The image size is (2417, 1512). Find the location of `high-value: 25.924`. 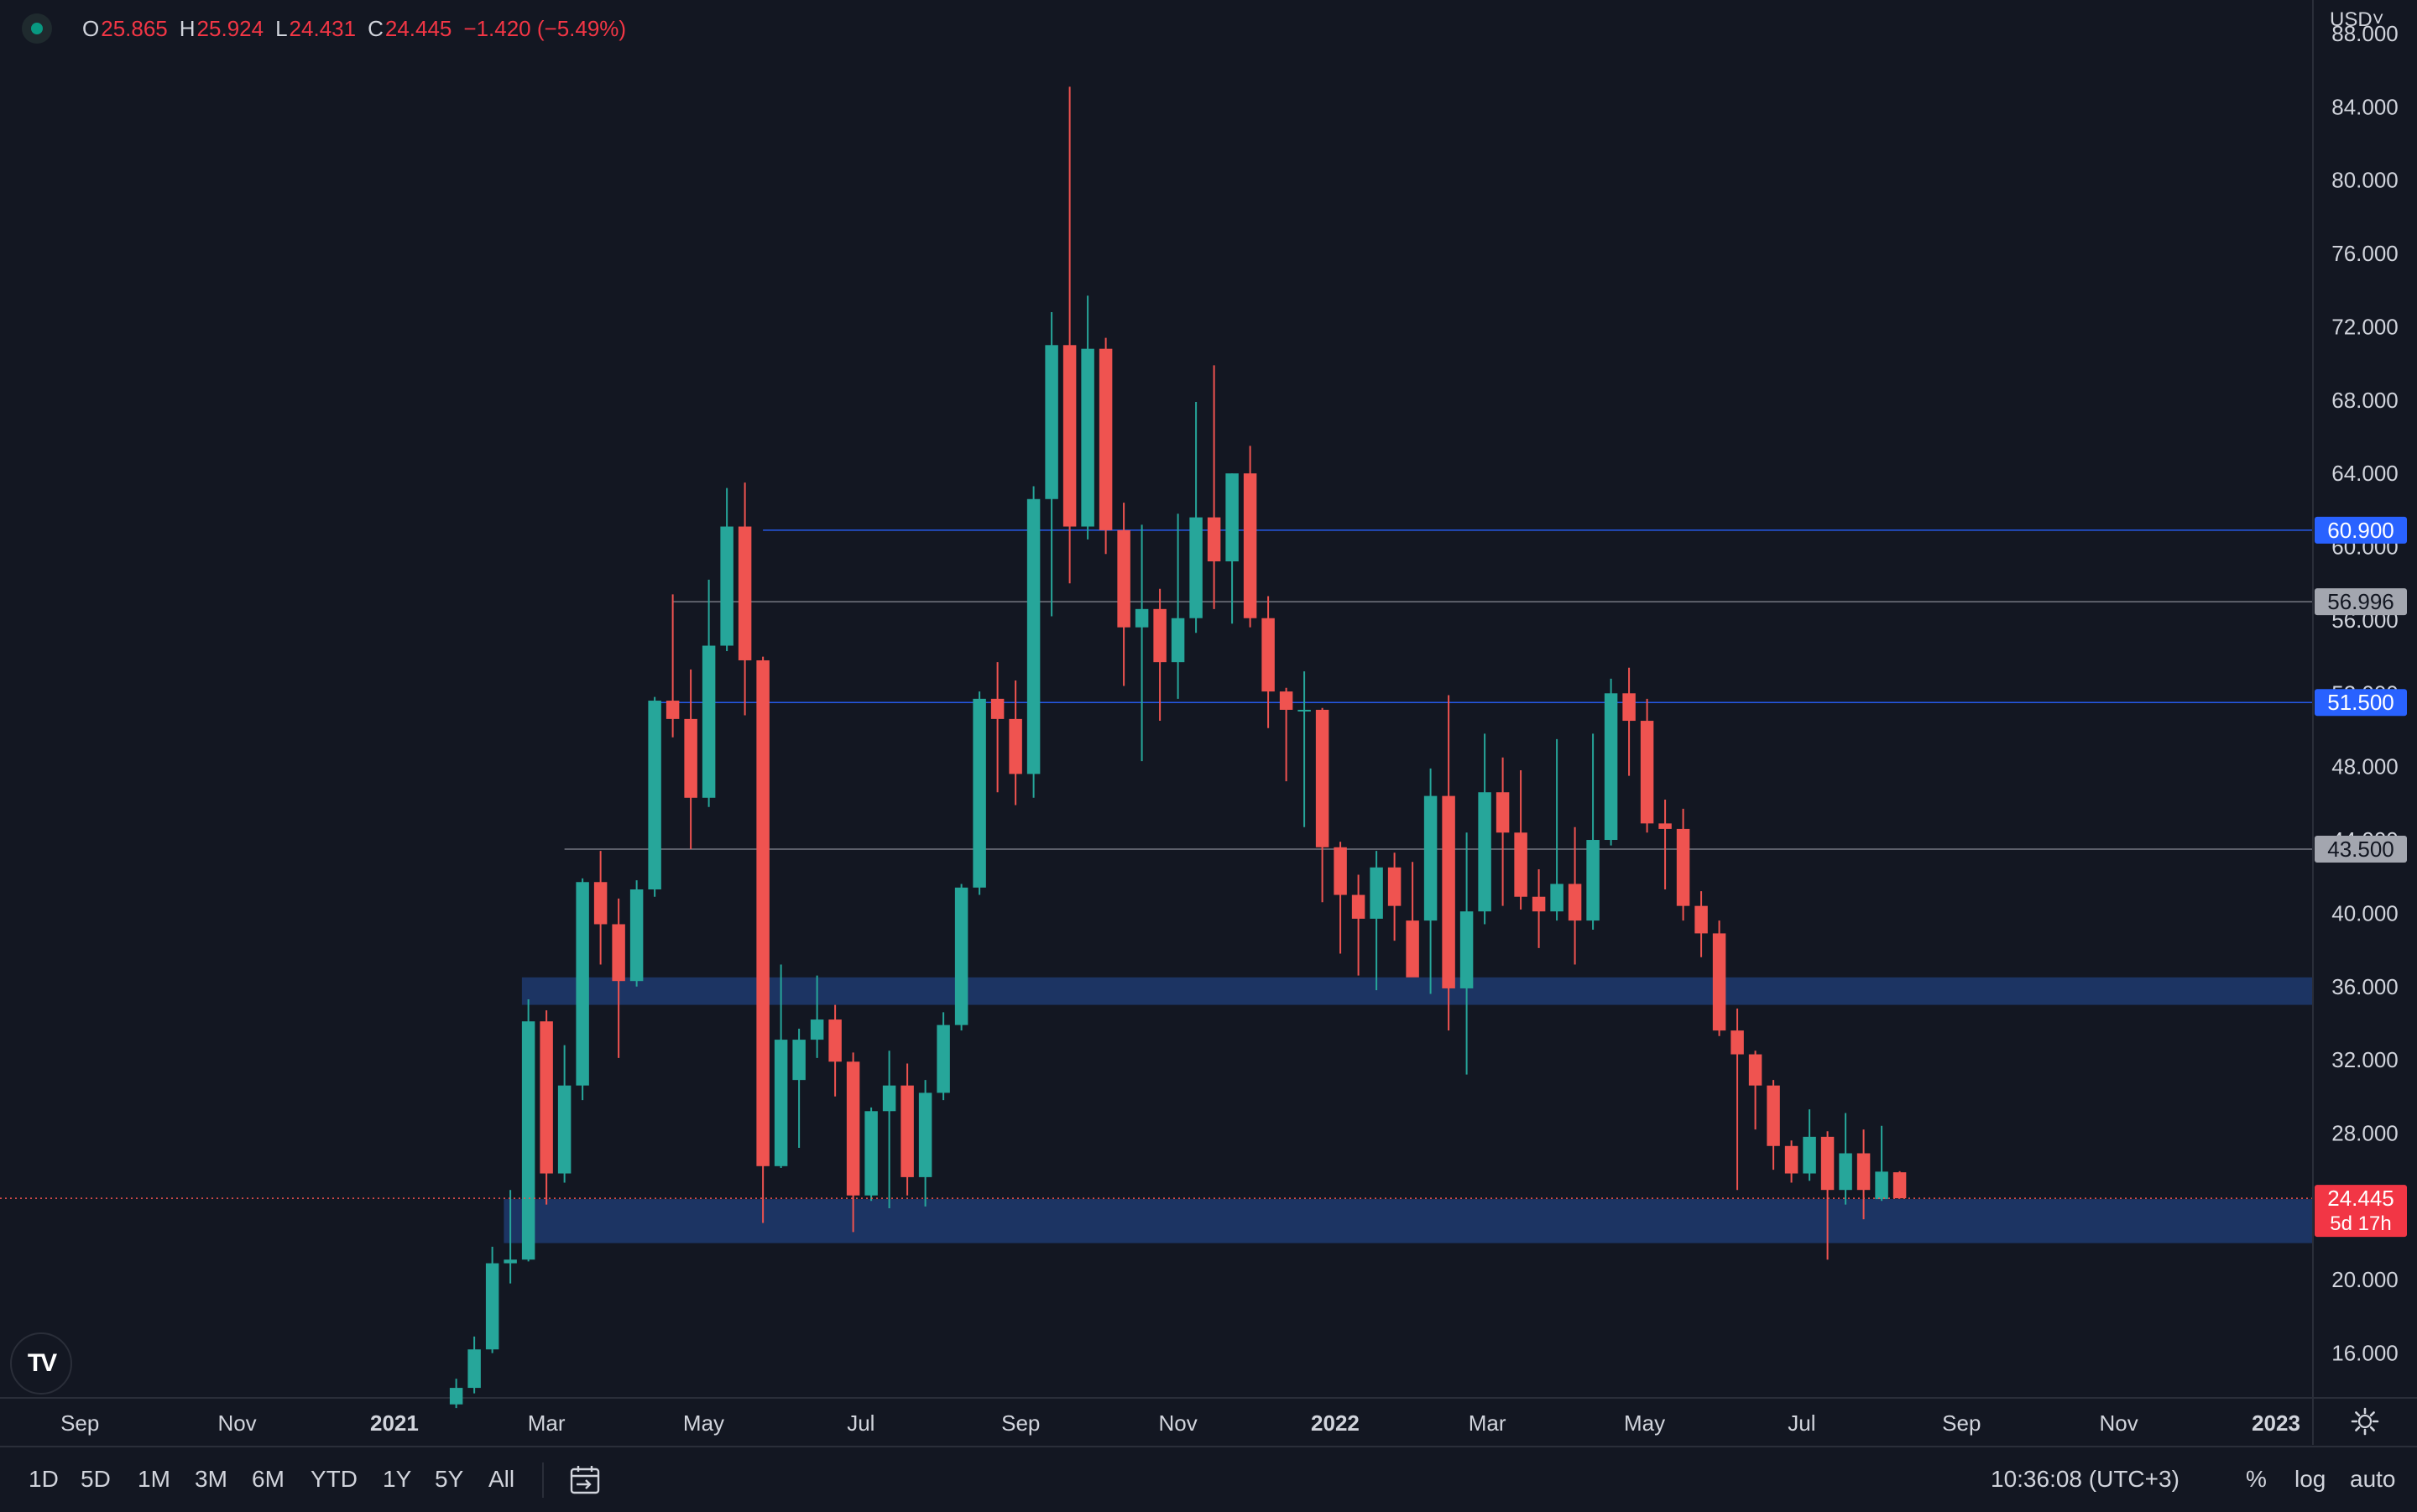

high-value: 25.924 is located at coordinates (230, 28).